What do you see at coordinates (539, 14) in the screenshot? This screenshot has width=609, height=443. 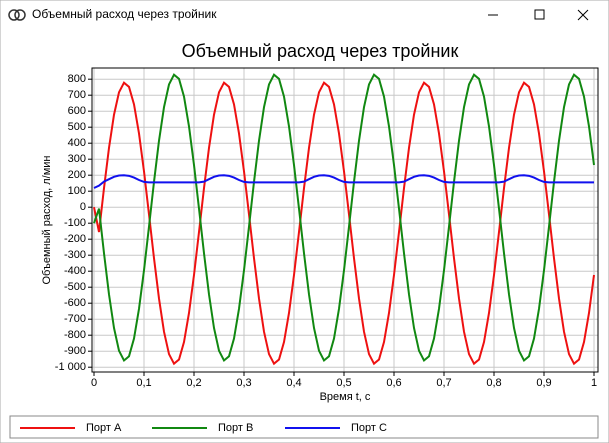 I see `maximize-button` at bounding box center [539, 14].